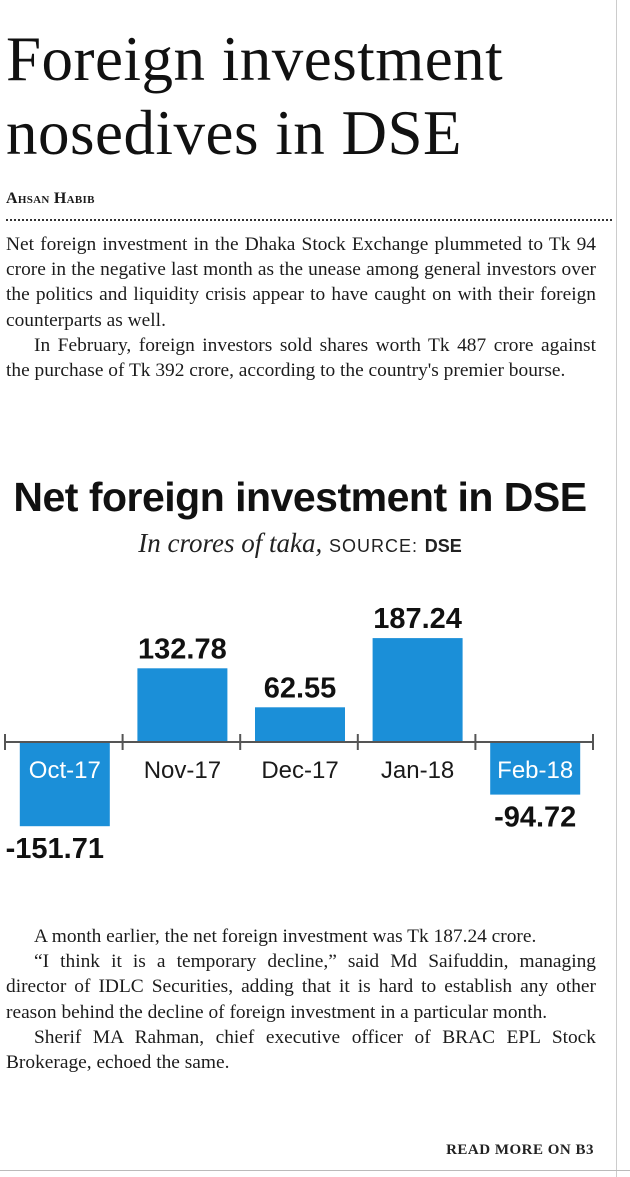 This screenshot has height=1177, width=630. What do you see at coordinates (373, 546) in the screenshot?
I see `source-label: SOURCE:` at bounding box center [373, 546].